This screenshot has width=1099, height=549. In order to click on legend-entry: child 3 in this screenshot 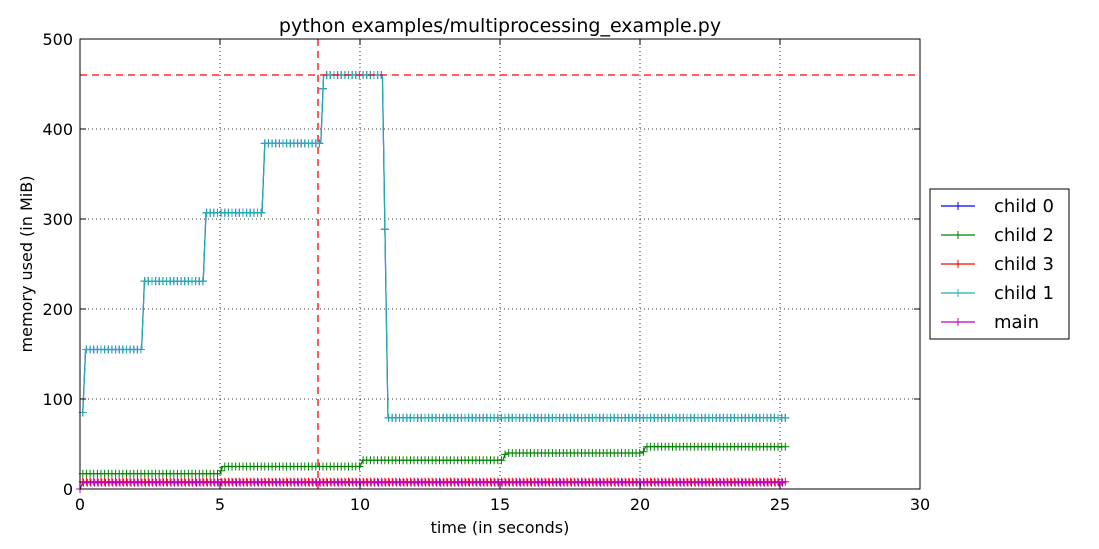, I will do `click(997, 264)`.